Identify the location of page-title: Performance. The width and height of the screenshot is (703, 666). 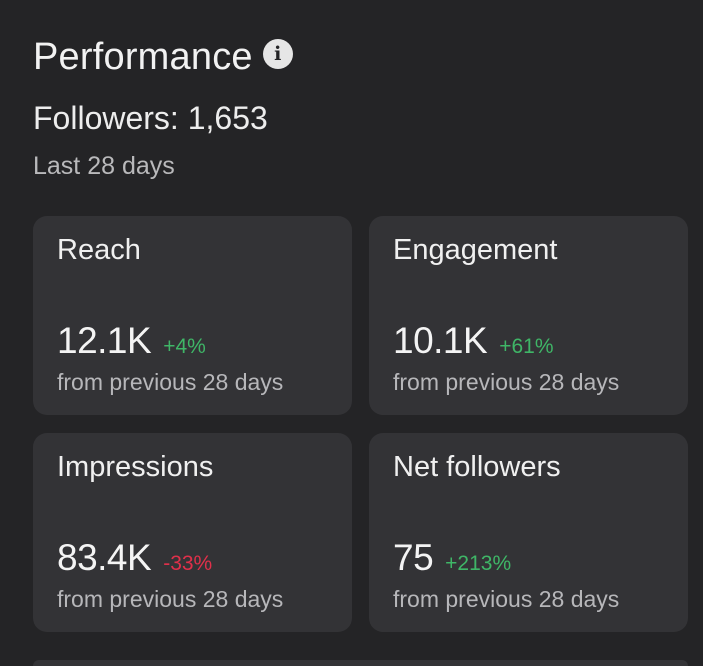
(143, 57).